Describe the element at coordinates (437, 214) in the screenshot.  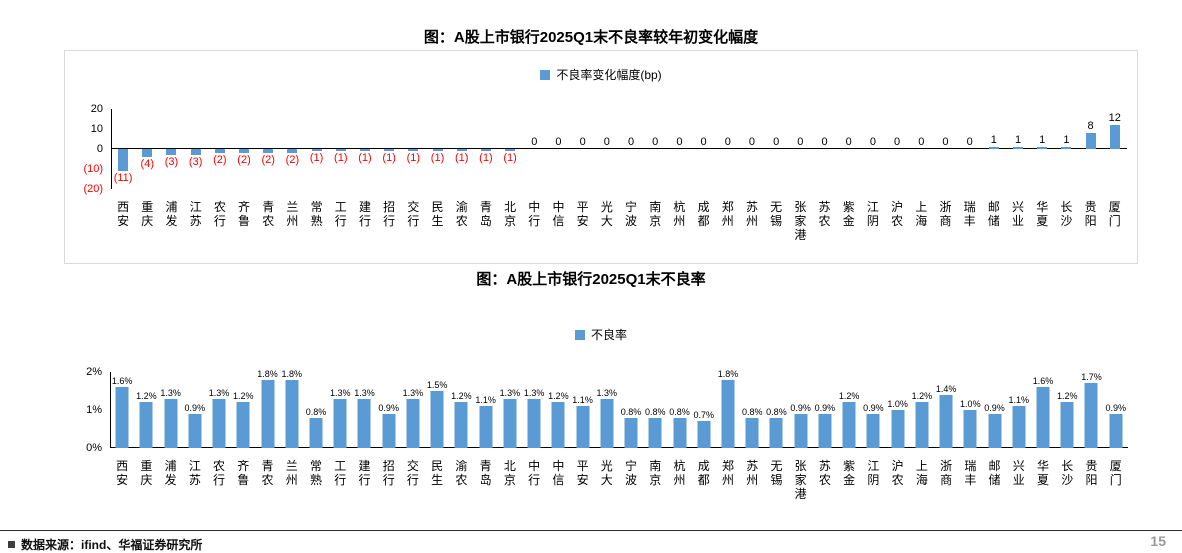
I see `x-axis-label: 民 生` at that location.